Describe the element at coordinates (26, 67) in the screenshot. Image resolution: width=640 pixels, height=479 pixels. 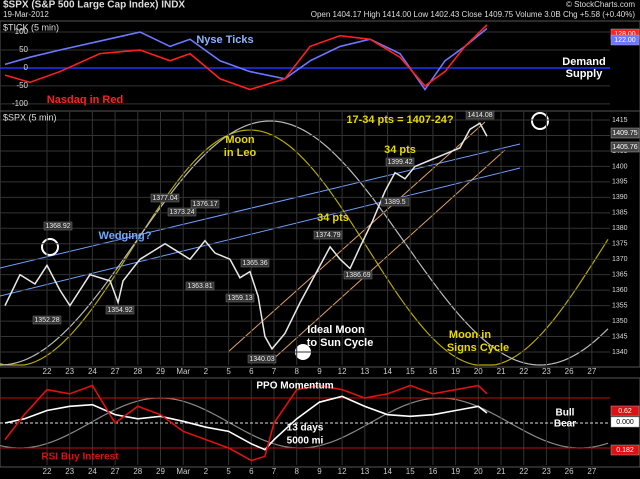
I see `y-tick-label: 0` at that location.